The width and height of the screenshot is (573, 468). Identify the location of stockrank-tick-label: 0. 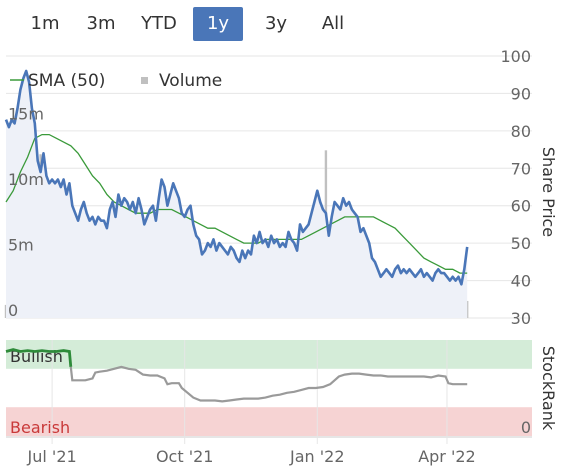
(526, 427).